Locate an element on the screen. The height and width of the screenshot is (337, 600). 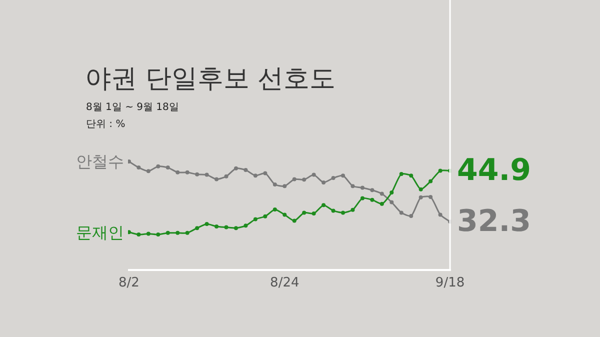
x-tick-label: 8/2 is located at coordinates (129, 282).